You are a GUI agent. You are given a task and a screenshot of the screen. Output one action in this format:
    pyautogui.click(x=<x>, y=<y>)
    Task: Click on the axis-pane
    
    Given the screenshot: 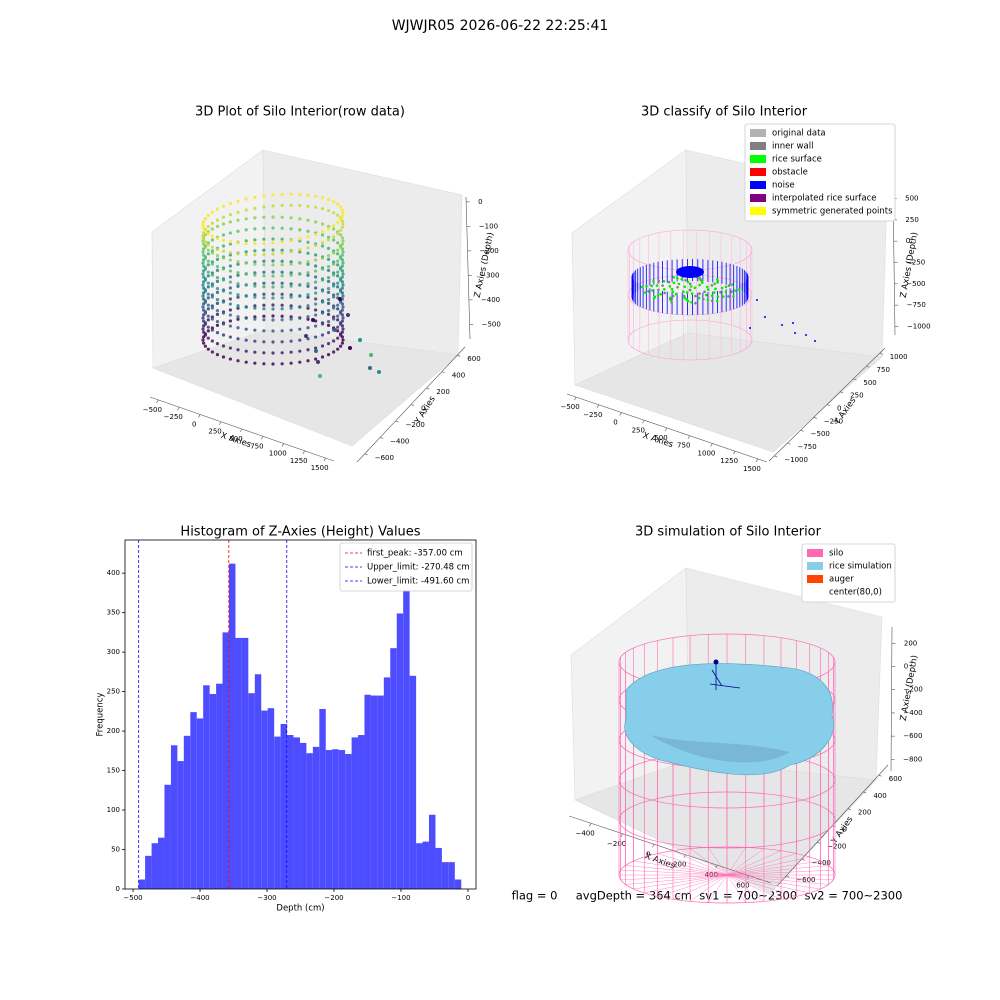 What is the action you would take?
    pyautogui.click(x=209, y=259)
    